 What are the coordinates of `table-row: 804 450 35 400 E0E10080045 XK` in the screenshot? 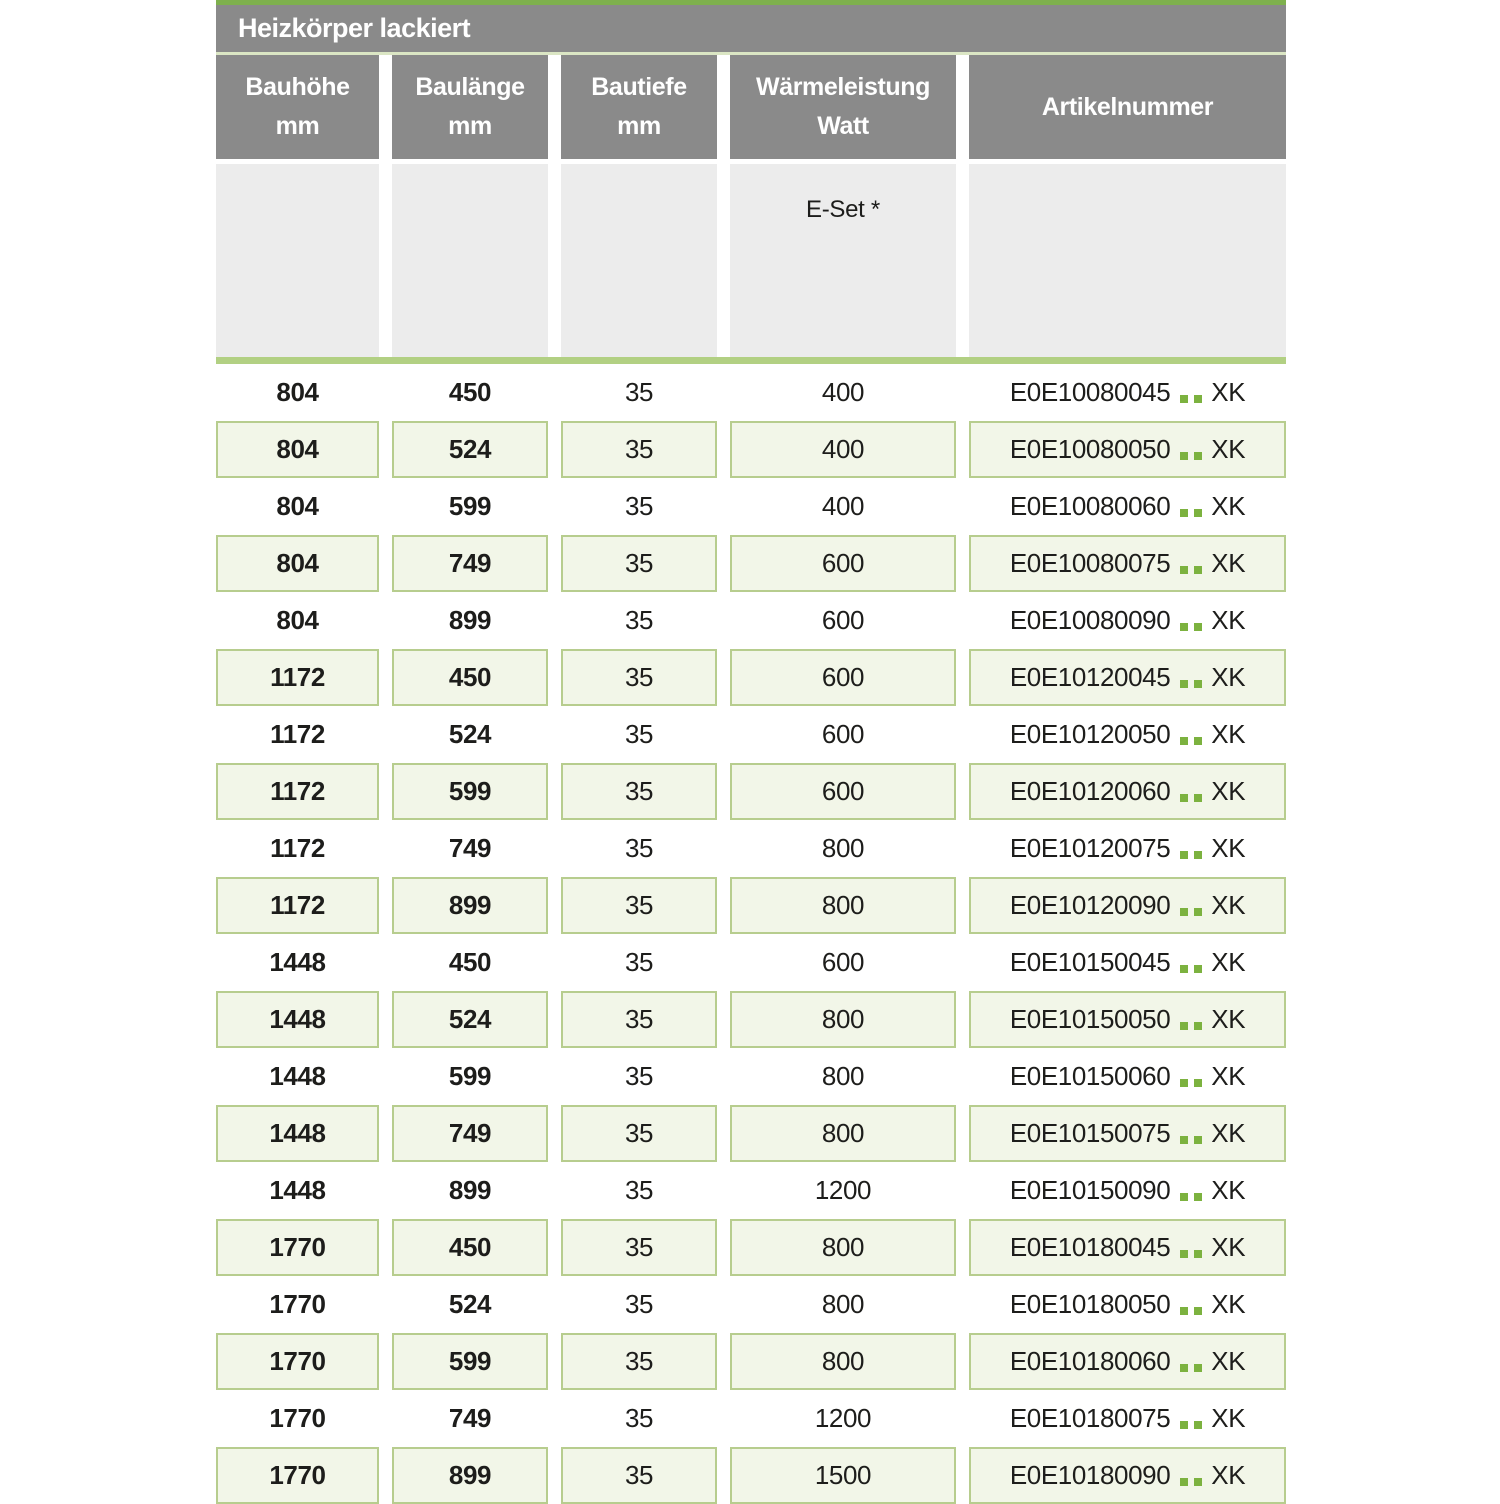 It's located at (751, 392).